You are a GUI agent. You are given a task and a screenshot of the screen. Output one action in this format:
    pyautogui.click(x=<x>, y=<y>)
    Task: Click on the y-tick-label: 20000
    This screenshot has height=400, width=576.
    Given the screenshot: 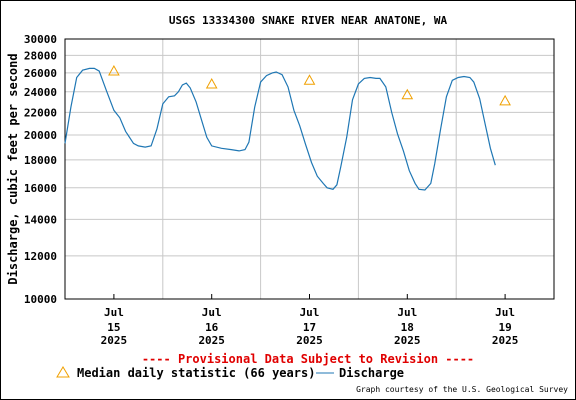 What is the action you would take?
    pyautogui.click(x=40, y=135)
    